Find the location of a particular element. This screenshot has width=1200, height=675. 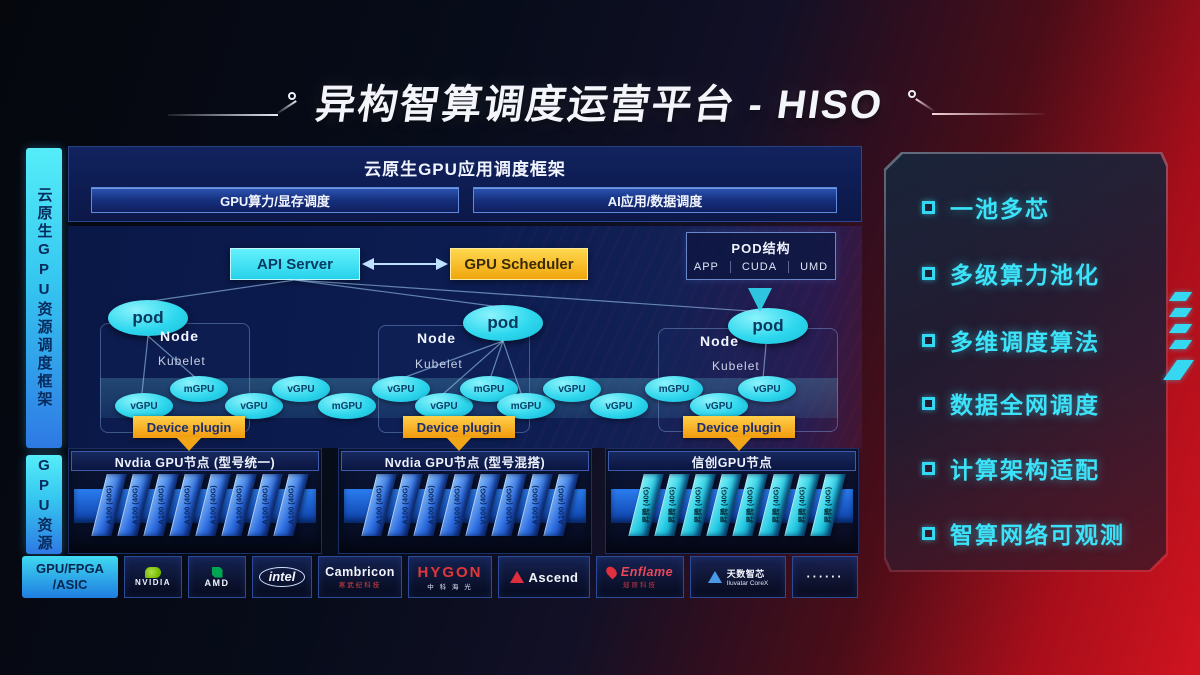

feature-item: 一池多芯 is located at coordinates (986, 207).